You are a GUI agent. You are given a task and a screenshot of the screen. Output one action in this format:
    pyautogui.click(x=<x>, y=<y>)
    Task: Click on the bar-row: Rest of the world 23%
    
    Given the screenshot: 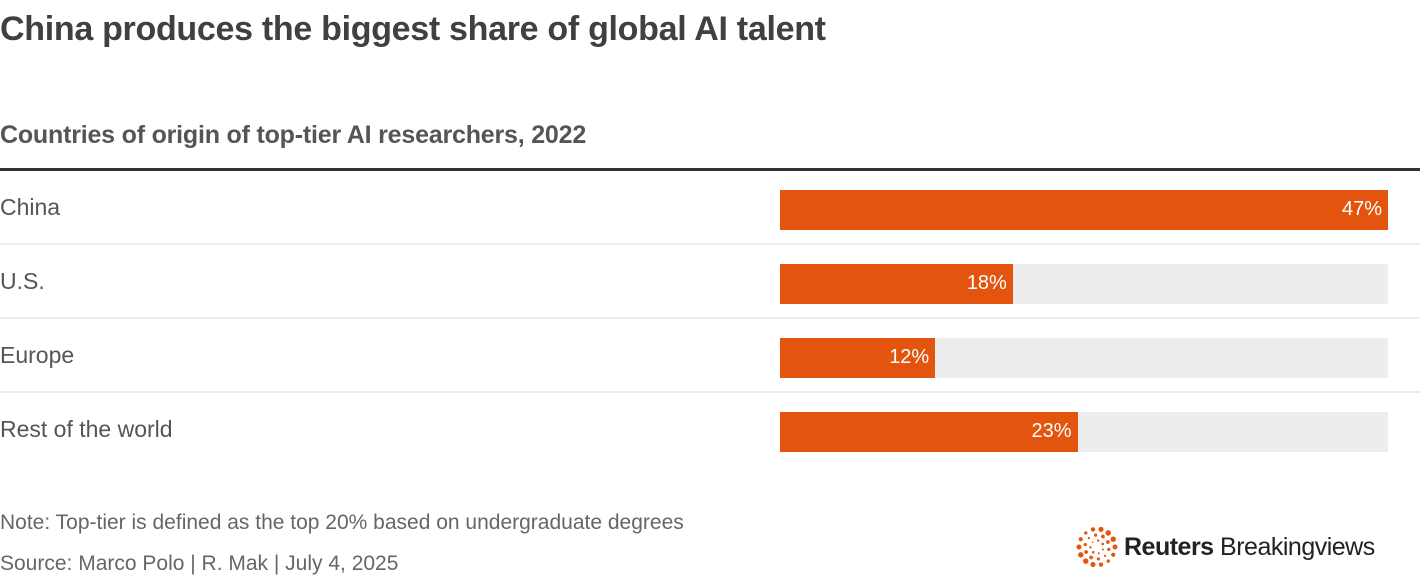 What is the action you would take?
    pyautogui.click(x=710, y=430)
    